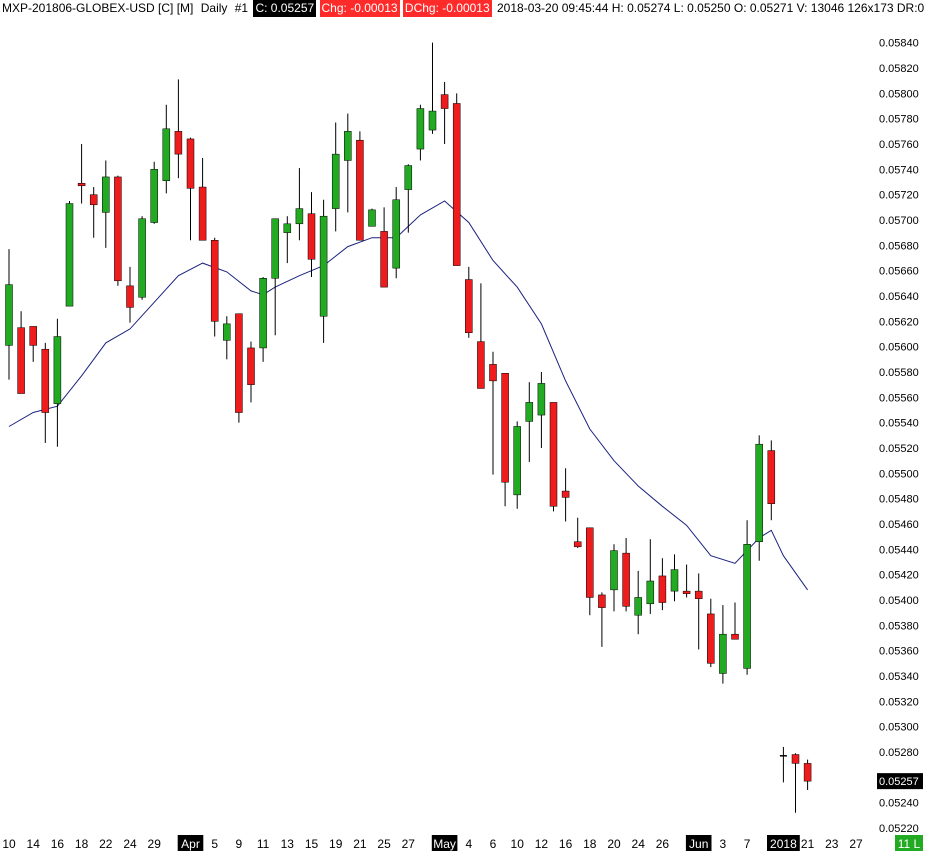  Describe the element at coordinates (359, 8) in the screenshot. I see `change-value: Chg: -0.00013` at that location.